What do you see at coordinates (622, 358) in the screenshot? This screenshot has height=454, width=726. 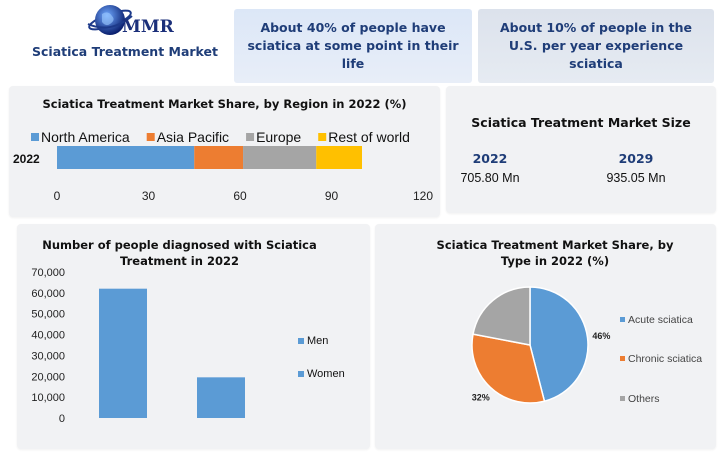 I see `legend-swatch-chronic-sciatica` at bounding box center [622, 358].